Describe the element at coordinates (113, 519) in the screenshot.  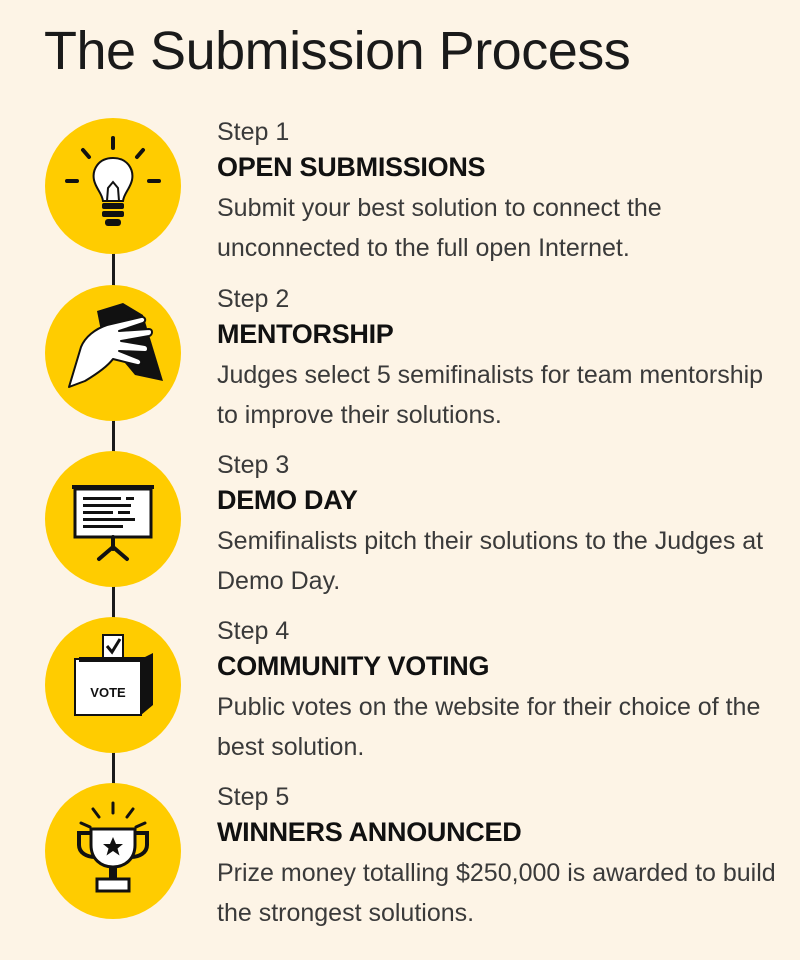
I see `presentation-board-icon` at that location.